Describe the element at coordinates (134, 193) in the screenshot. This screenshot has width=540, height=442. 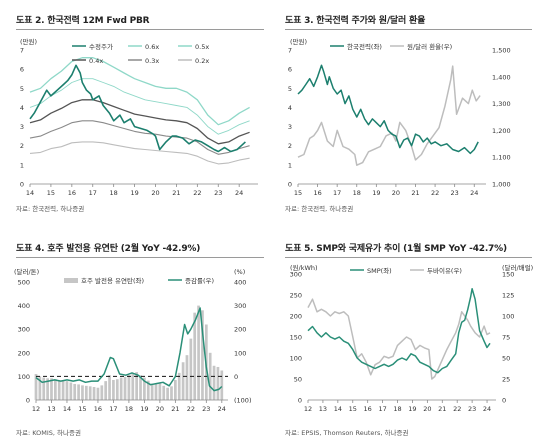
I see `x-tick-label: 19` at that location.